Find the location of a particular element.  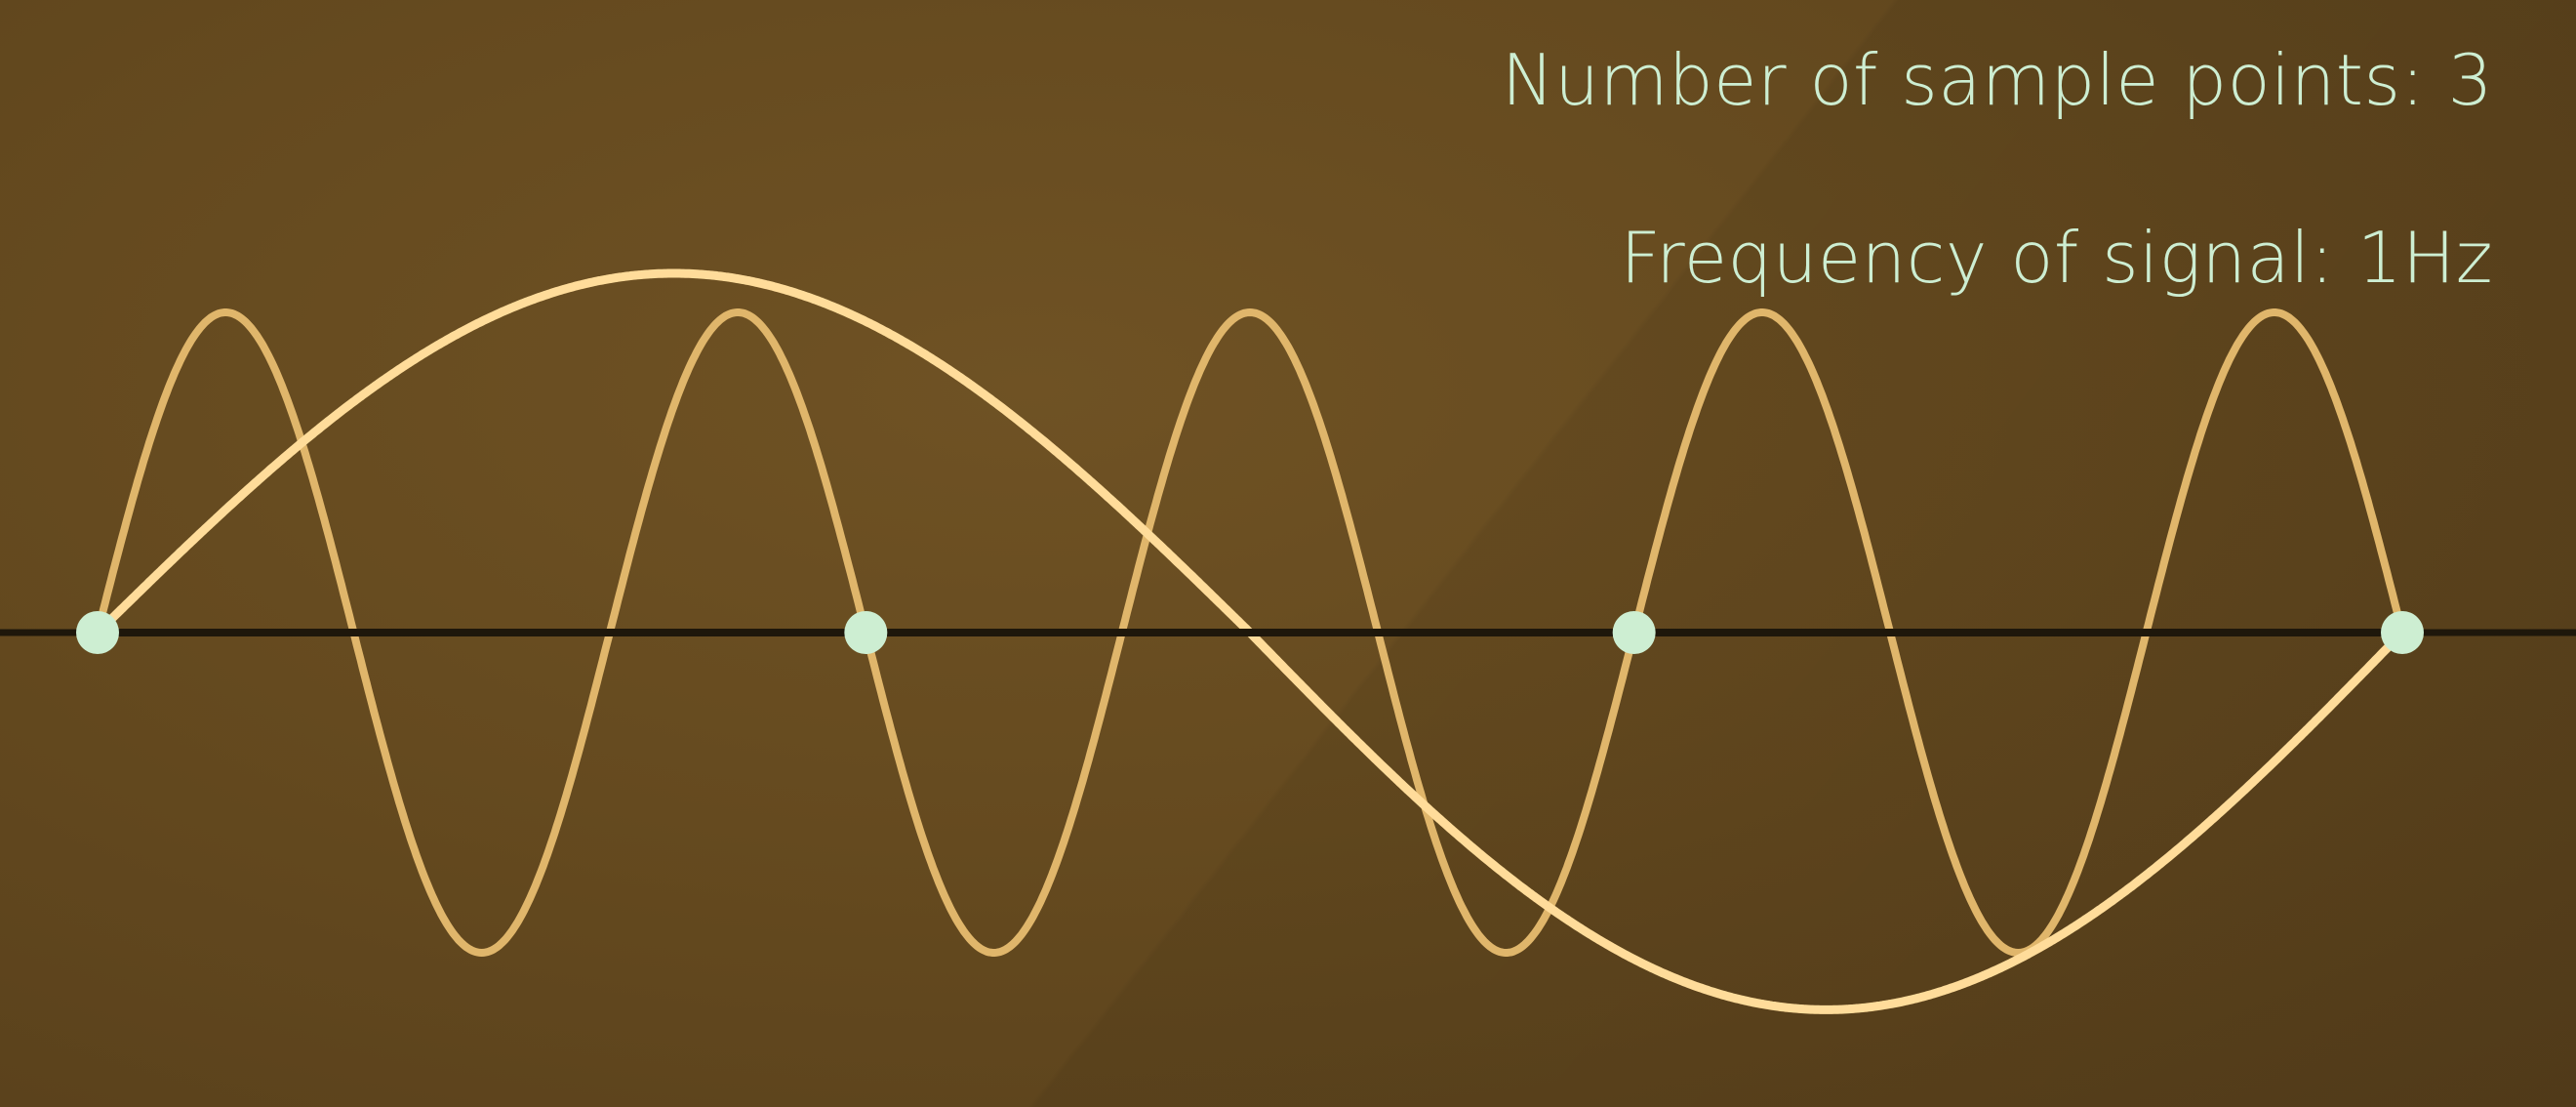

frequency-label: Frequency of signal: 1Hz is located at coordinates (2056, 258).